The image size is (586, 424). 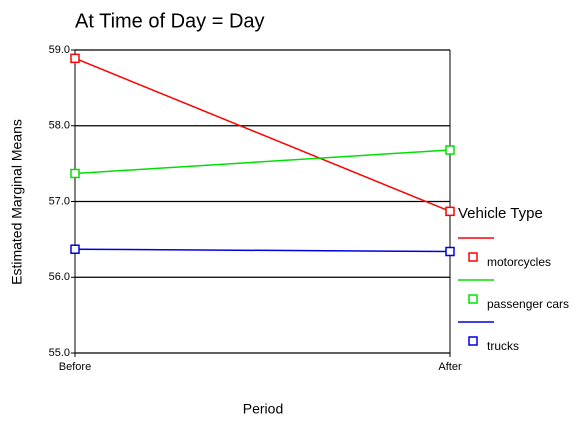 I want to click on legend-label: trucks, so click(x=503, y=346).